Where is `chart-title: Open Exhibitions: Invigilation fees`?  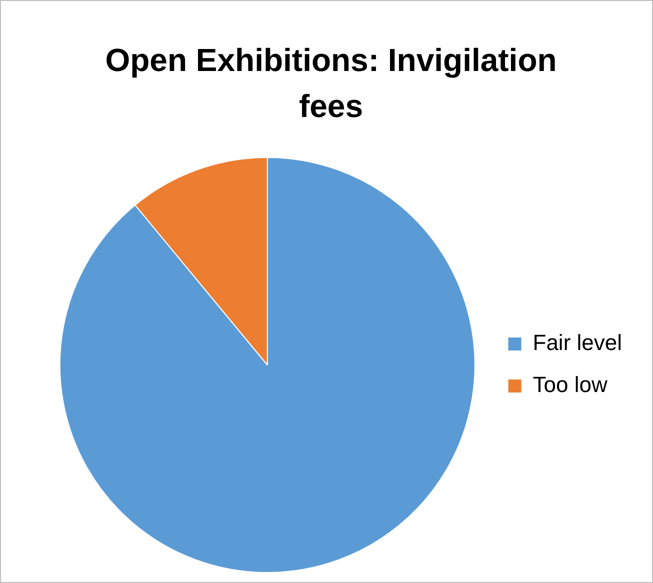
chart-title: Open Exhibitions: Invigilation fees is located at coordinates (331, 83).